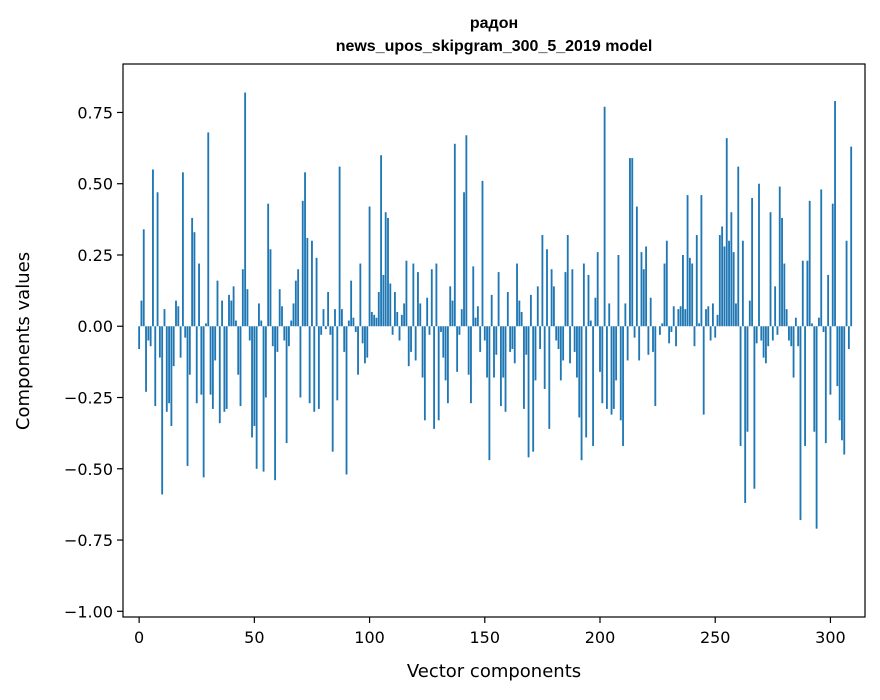  Describe the element at coordinates (95, 184) in the screenshot. I see `y-tick-label: 0.50` at that location.